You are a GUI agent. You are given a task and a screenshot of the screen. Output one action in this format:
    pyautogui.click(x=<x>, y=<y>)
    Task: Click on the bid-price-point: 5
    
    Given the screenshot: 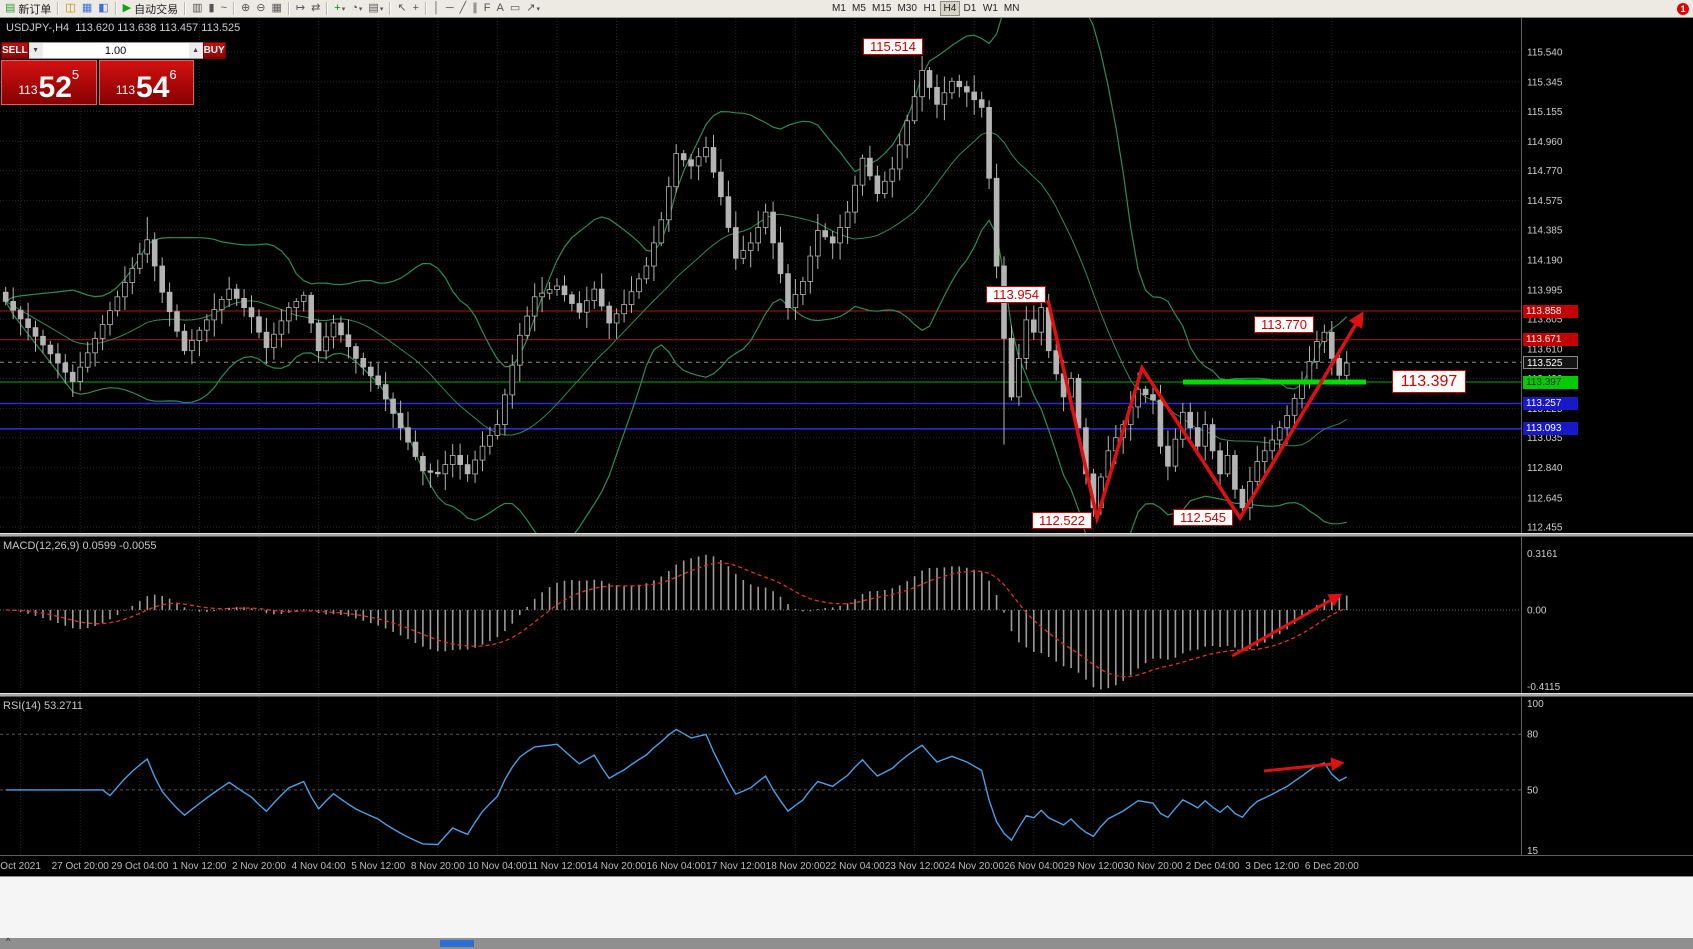 What is the action you would take?
    pyautogui.click(x=75, y=74)
    